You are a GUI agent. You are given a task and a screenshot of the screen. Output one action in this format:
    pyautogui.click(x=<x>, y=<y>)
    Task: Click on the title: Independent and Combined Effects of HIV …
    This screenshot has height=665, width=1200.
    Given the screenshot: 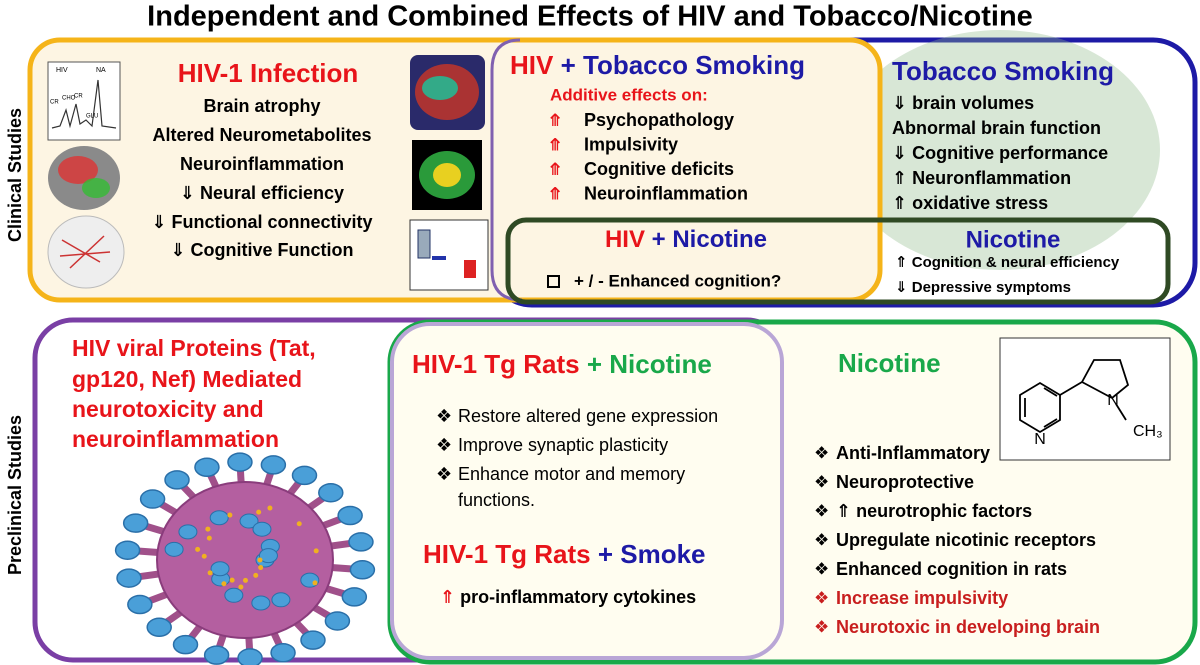 What is the action you would take?
    pyautogui.click(x=590, y=17)
    